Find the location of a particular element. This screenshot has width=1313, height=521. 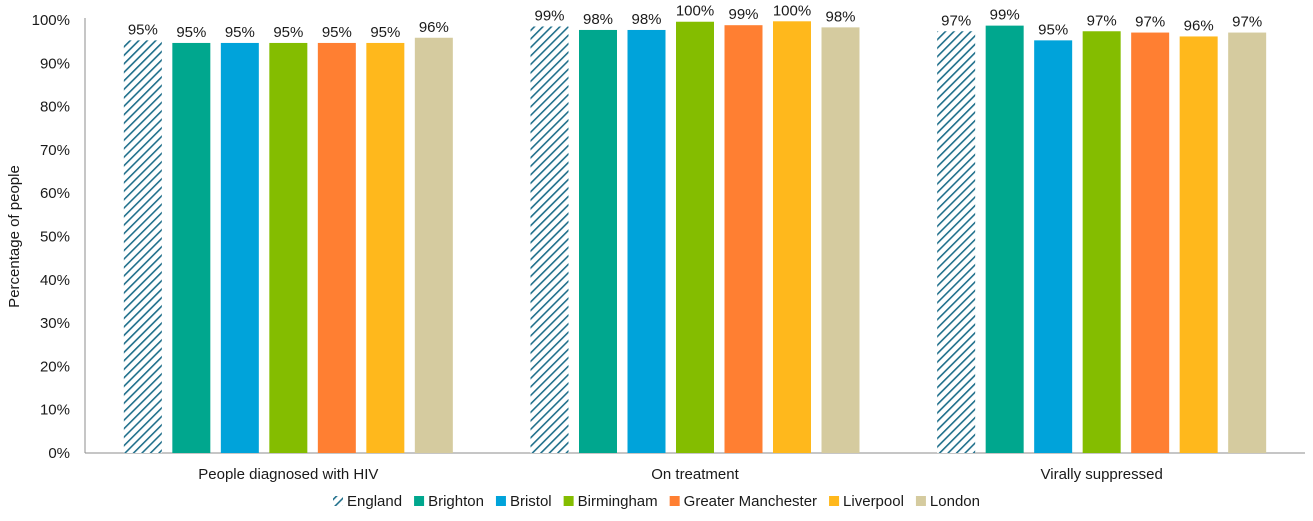

x-category-label: On treatment is located at coordinates (695, 474).